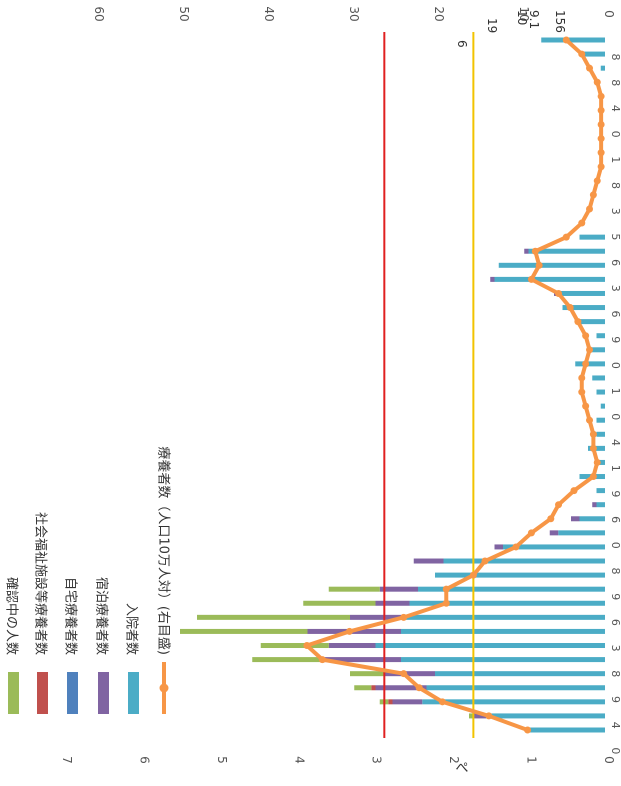 Image resolution: width=621 pixels, height=786 pixels. What do you see at coordinates (439, 13) in the screenshot?
I see `left-axis-tick-label: 20` at bounding box center [439, 13].